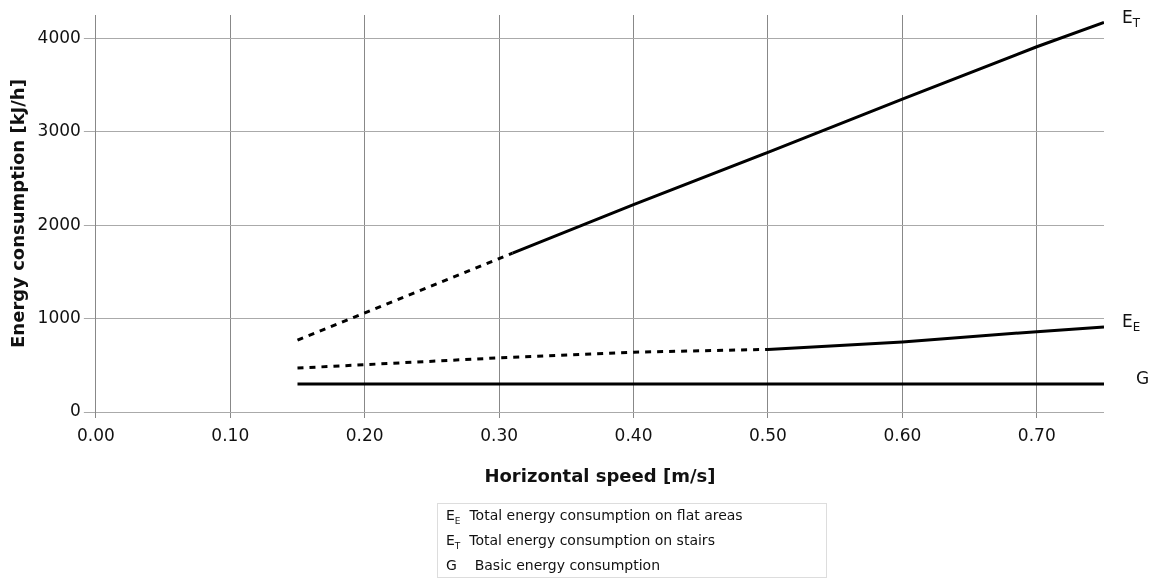 Image resolution: width=1159 pixels, height=586 pixels. I want to click on x-tick-label: 0.10, so click(230, 434).